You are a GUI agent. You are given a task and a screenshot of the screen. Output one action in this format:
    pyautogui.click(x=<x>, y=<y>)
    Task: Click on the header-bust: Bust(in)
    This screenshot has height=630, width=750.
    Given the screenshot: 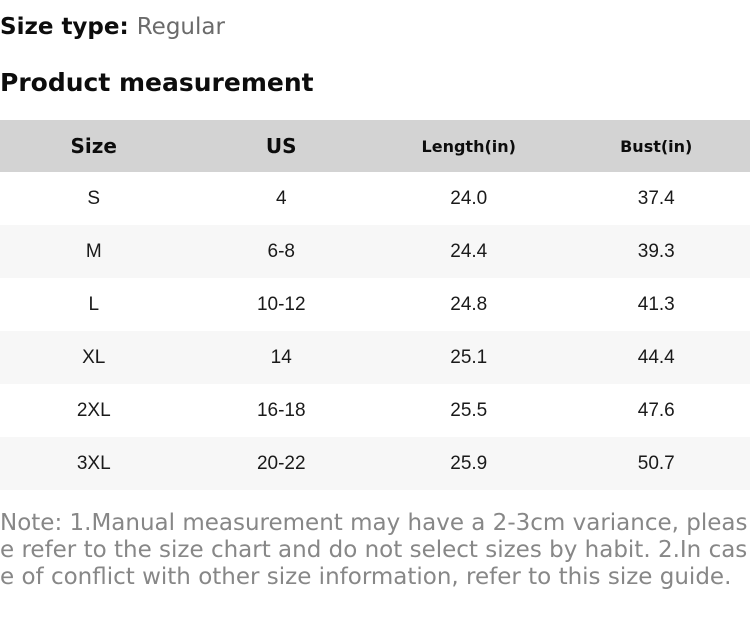 What is the action you would take?
    pyautogui.click(x=656, y=146)
    